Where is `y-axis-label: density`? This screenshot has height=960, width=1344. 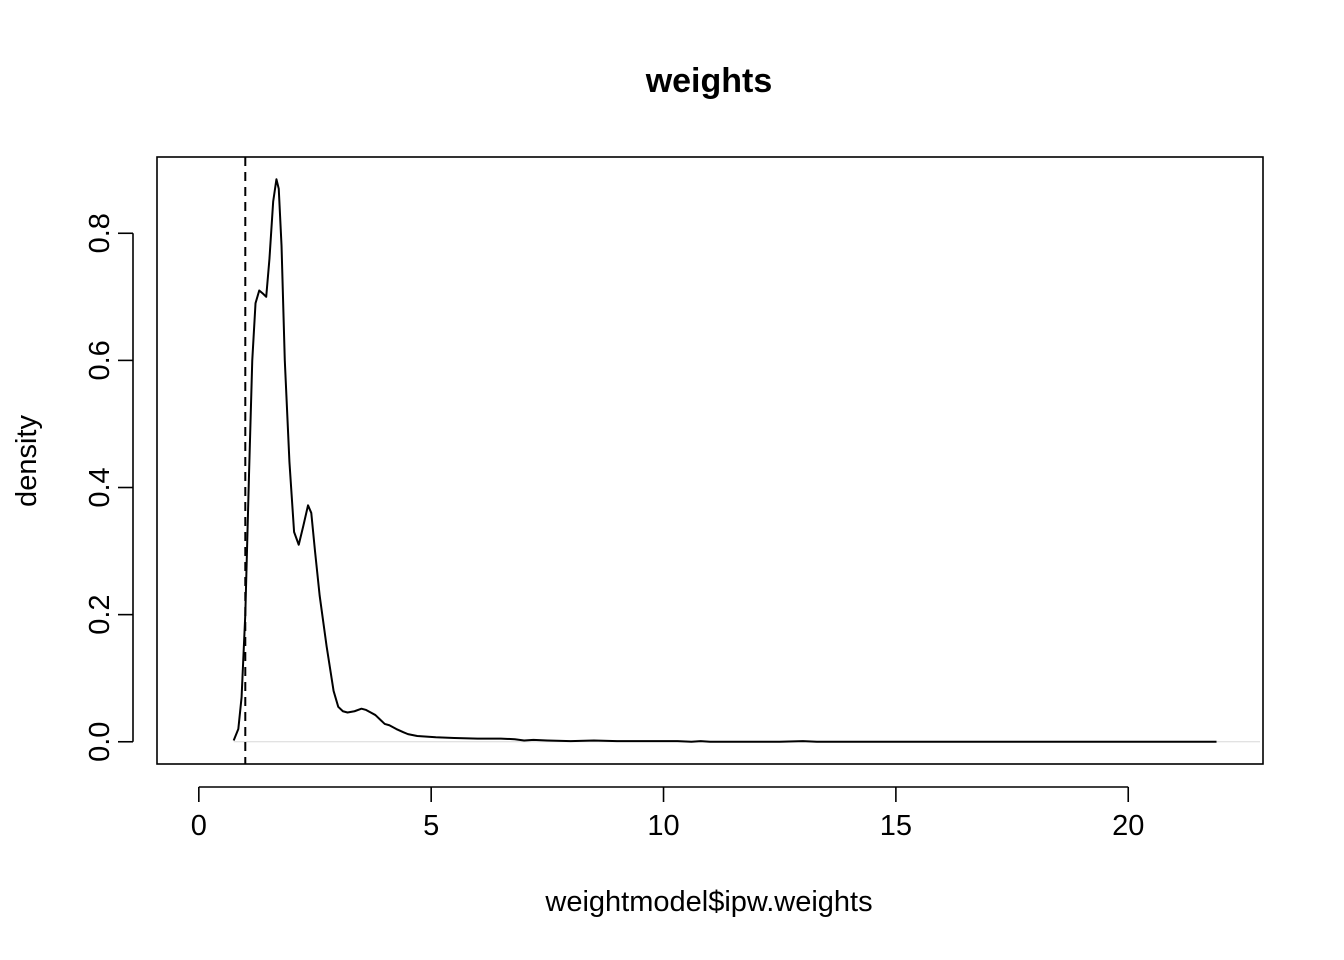 y-axis-label: density is located at coordinates (27, 461).